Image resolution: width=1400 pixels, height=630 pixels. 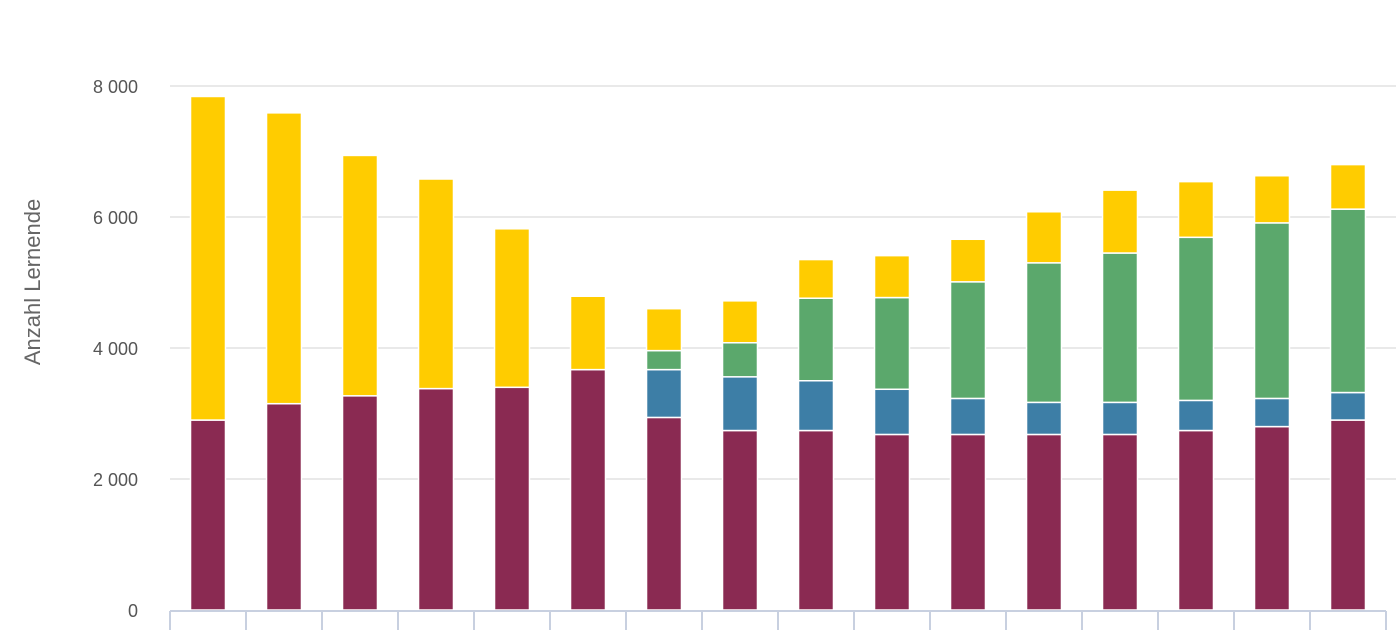 I want to click on y-tick-label: 8 000, so click(x=115, y=87).